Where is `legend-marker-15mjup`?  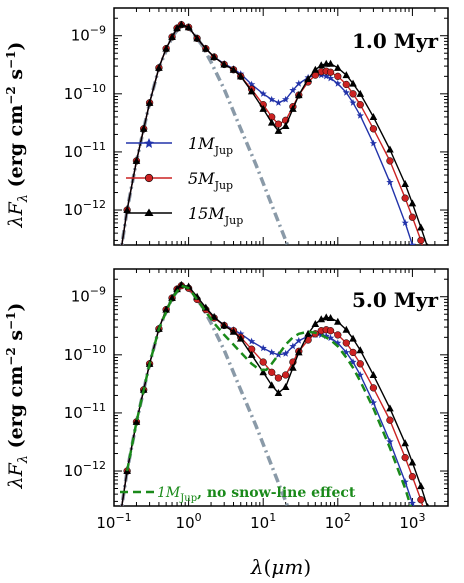 legend-marker-15mjup is located at coordinates (149, 212).